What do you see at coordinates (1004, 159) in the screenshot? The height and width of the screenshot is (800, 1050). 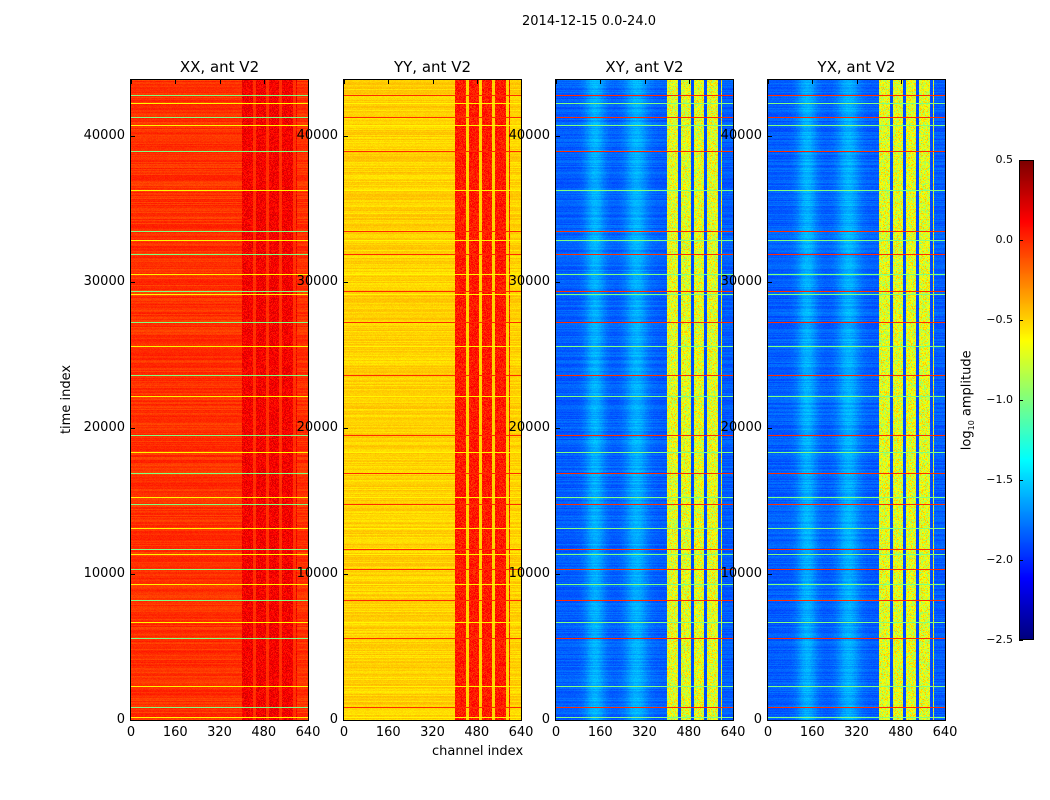 I see `colorbar-tick-label: 0.5` at bounding box center [1004, 159].